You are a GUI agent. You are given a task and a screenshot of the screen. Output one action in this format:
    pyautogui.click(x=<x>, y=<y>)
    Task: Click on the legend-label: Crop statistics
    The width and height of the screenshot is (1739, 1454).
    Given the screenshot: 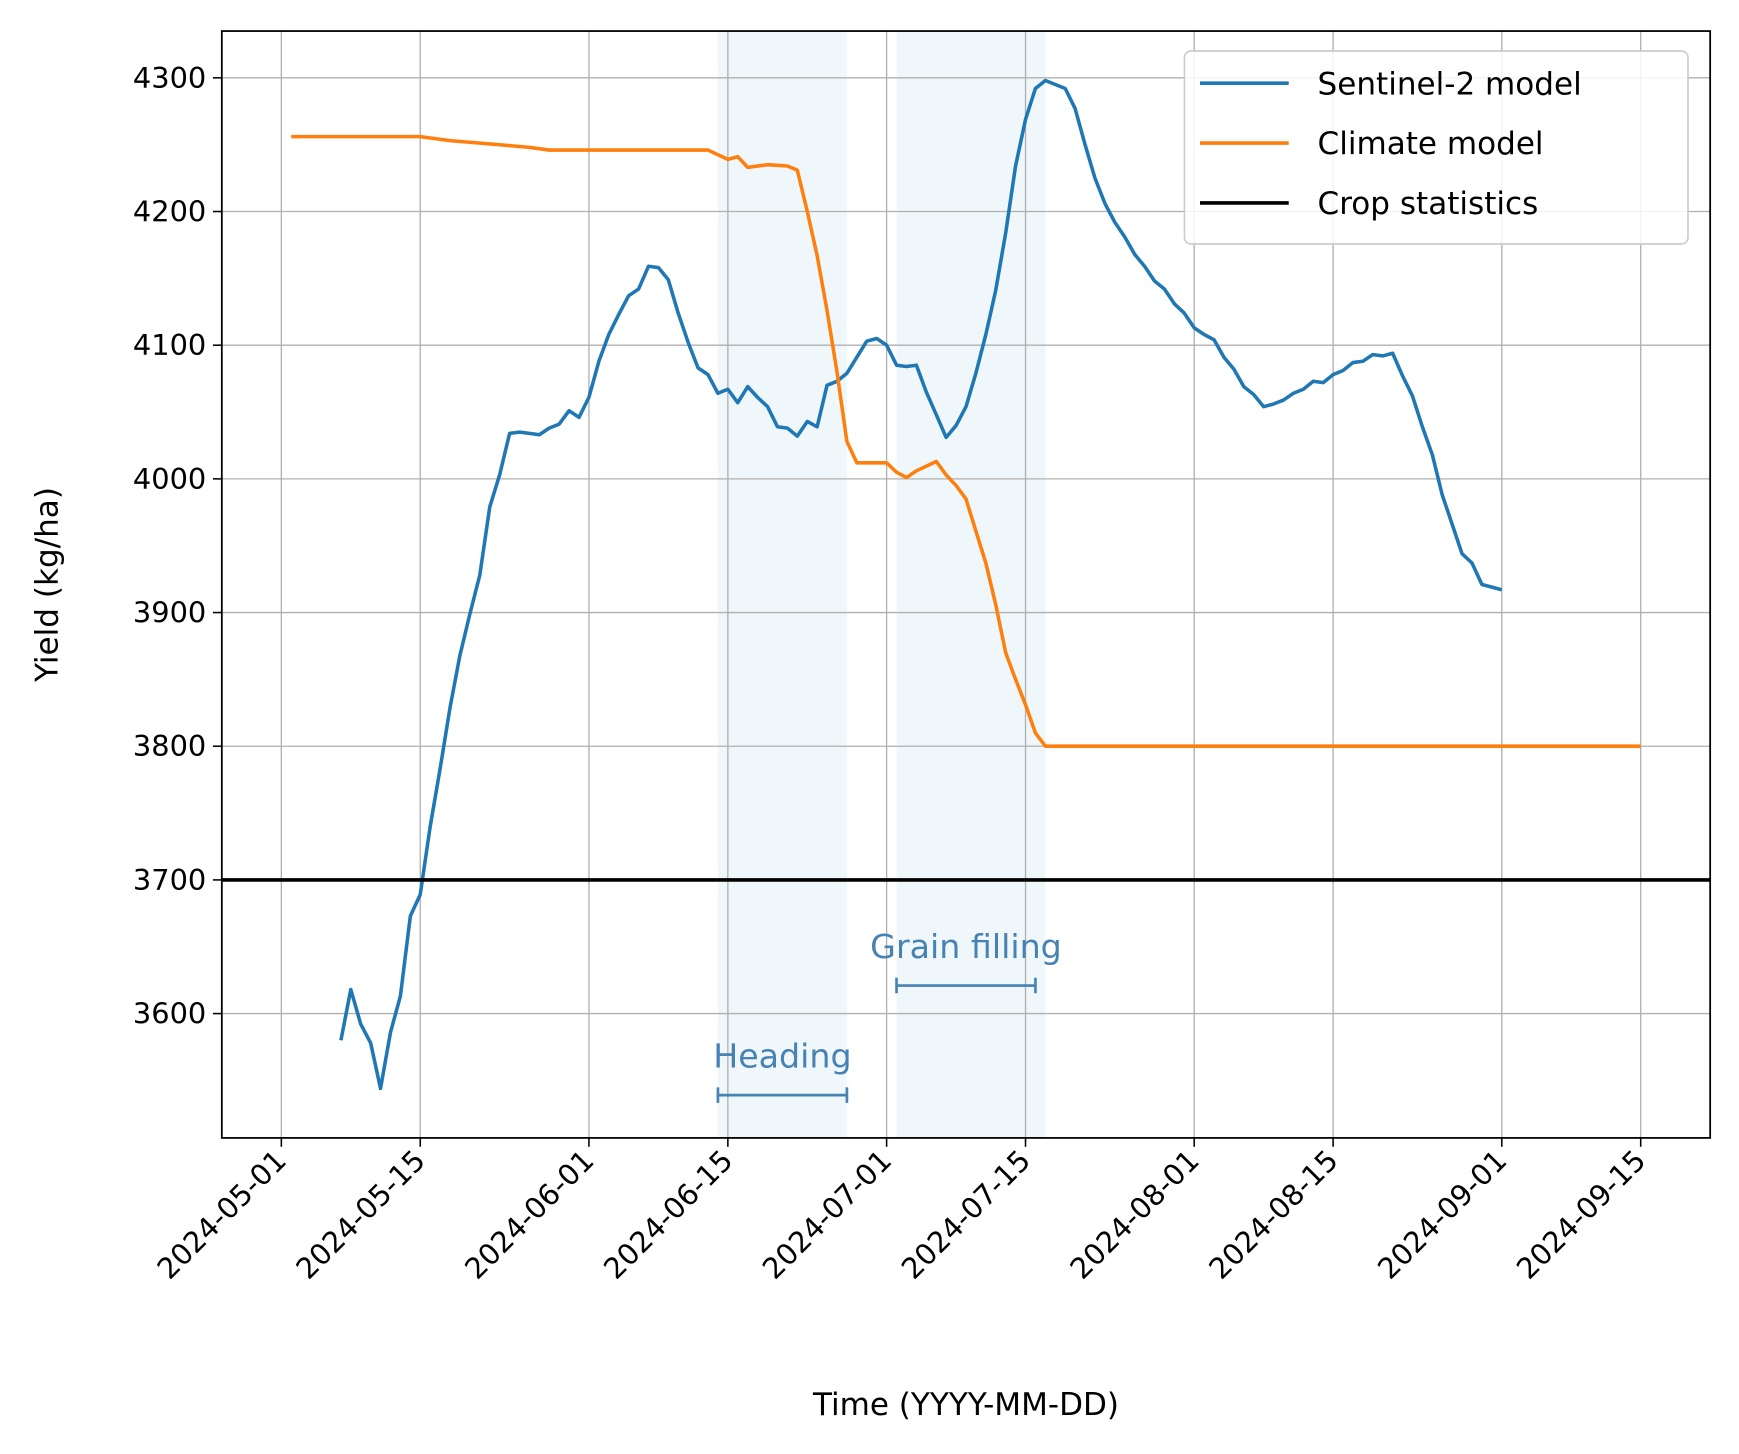 What is the action you would take?
    pyautogui.click(x=1428, y=204)
    